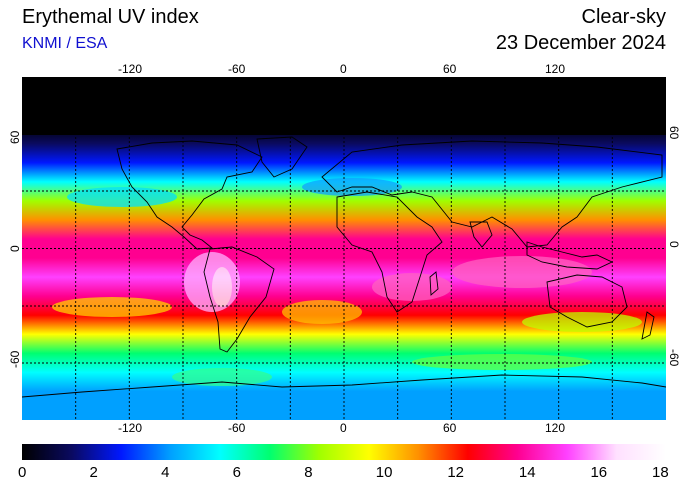 This screenshot has width=688, height=490. Describe the element at coordinates (15, 248) in the screenshot. I see `lat-tick-left: 0` at that location.